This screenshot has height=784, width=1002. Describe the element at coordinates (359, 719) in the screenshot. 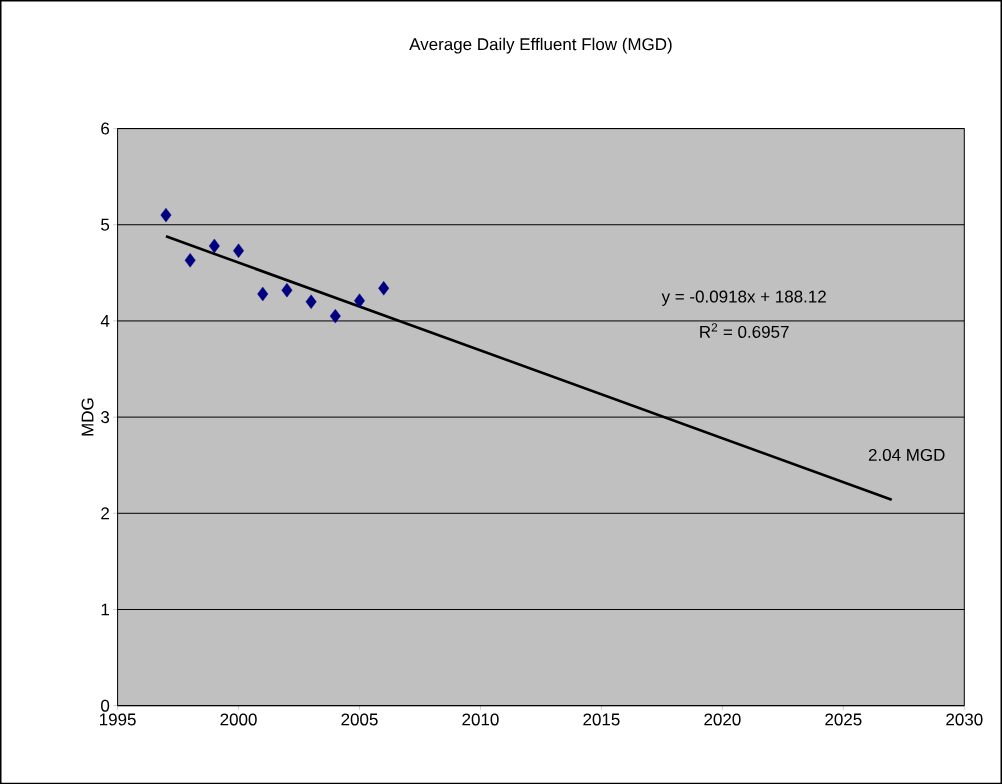

I see `x-tick-label: 2005` at that location.